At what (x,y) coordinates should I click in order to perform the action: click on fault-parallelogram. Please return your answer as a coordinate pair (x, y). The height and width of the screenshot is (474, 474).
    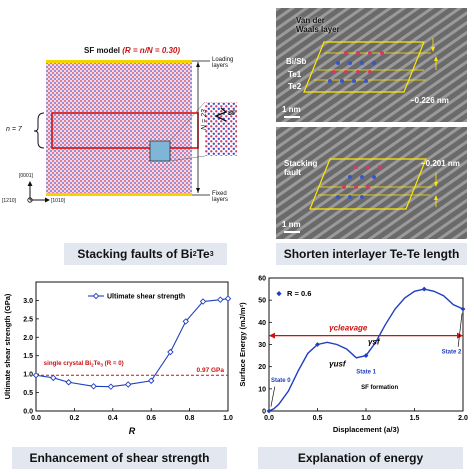
    Looking at the image, I should click on (368, 184).